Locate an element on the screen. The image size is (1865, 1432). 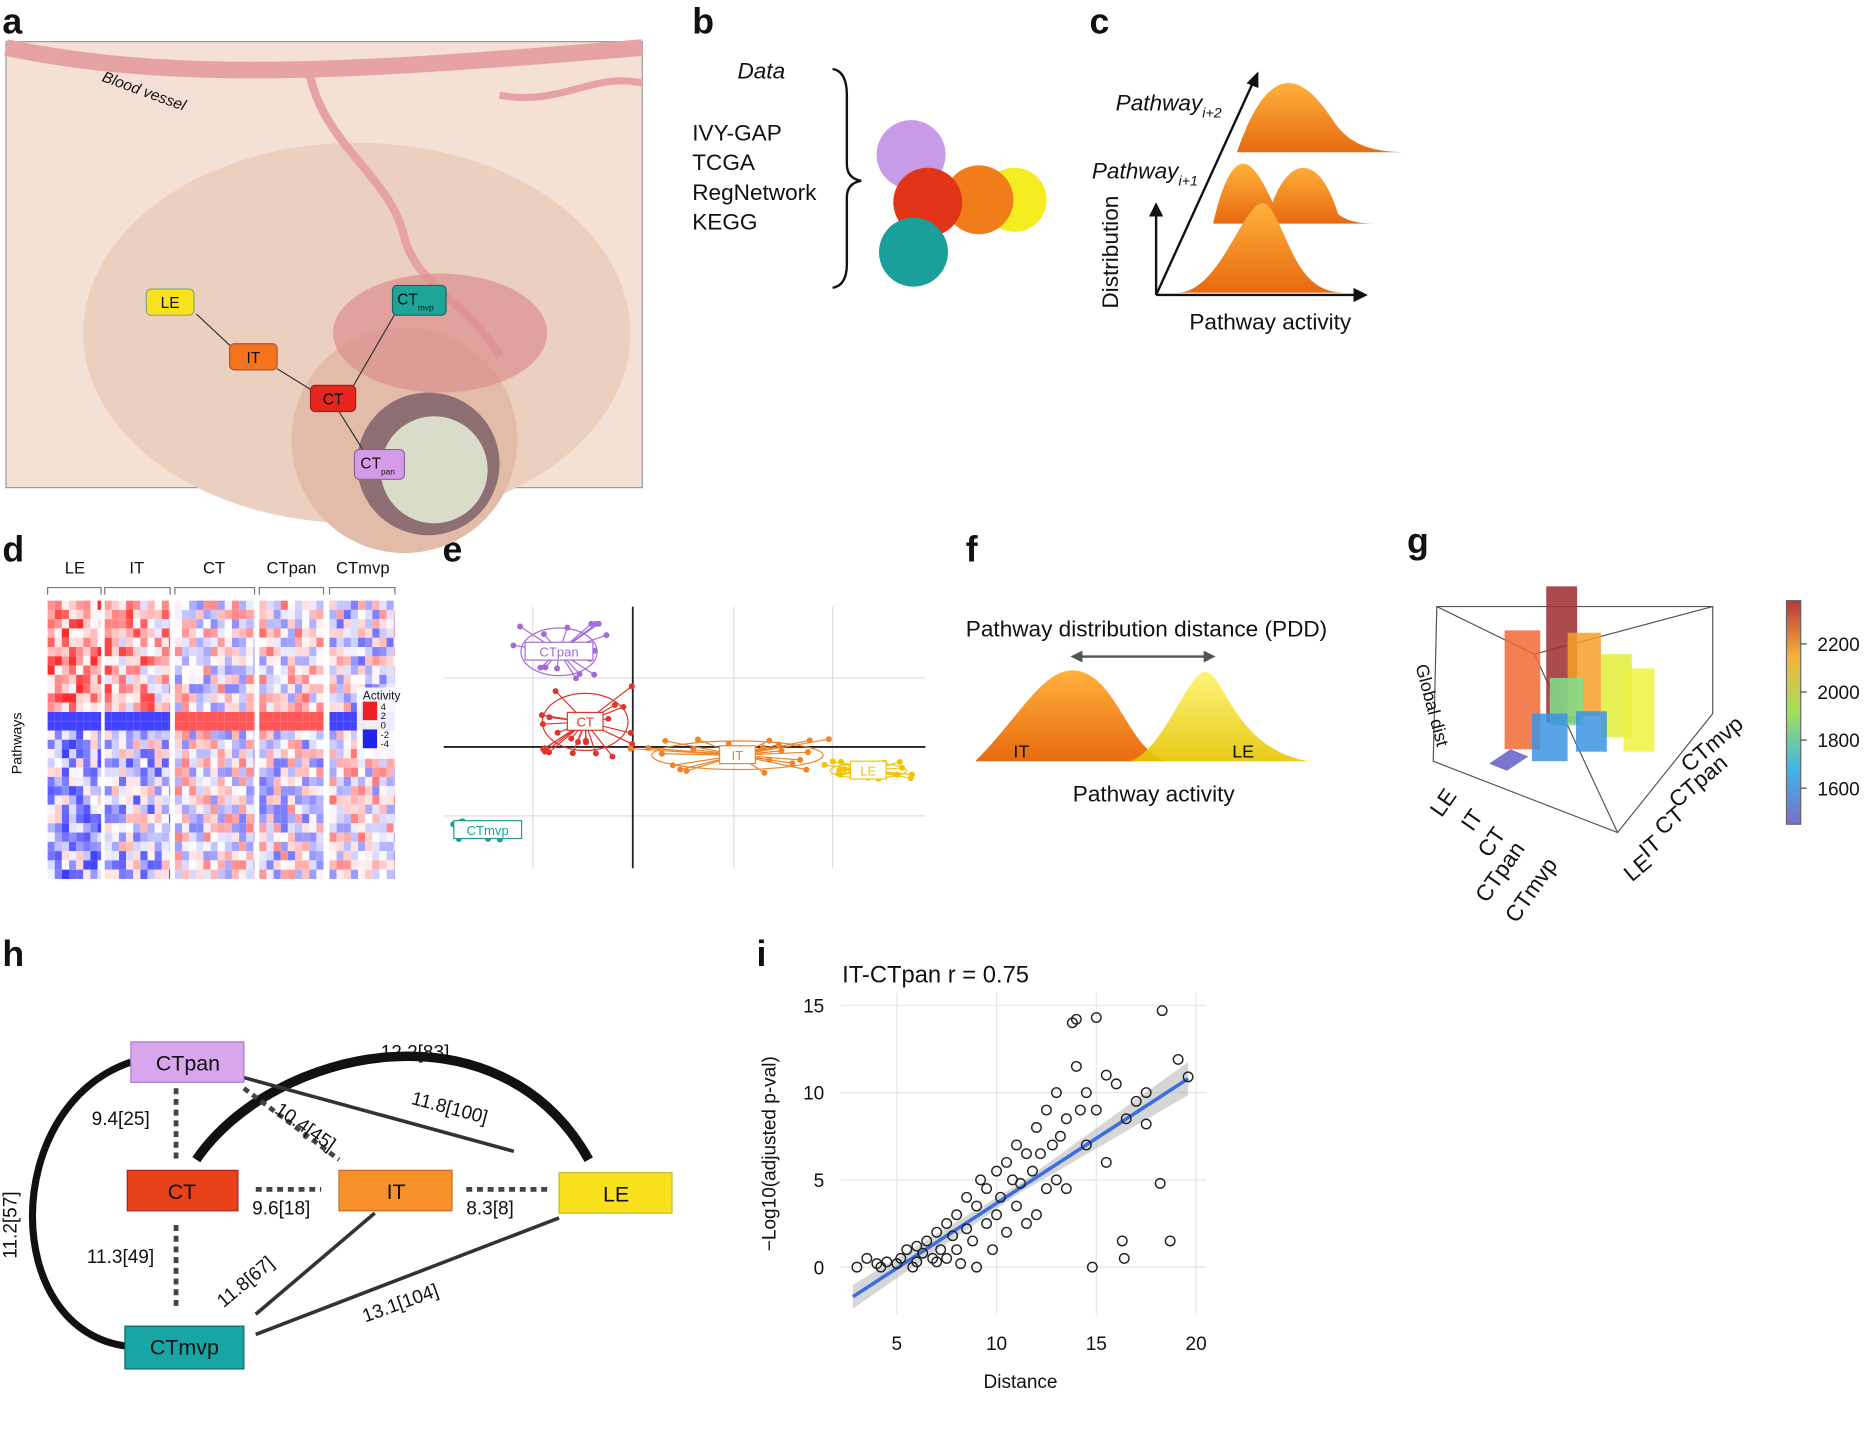
column-label: CTpan is located at coordinates (291, 567).